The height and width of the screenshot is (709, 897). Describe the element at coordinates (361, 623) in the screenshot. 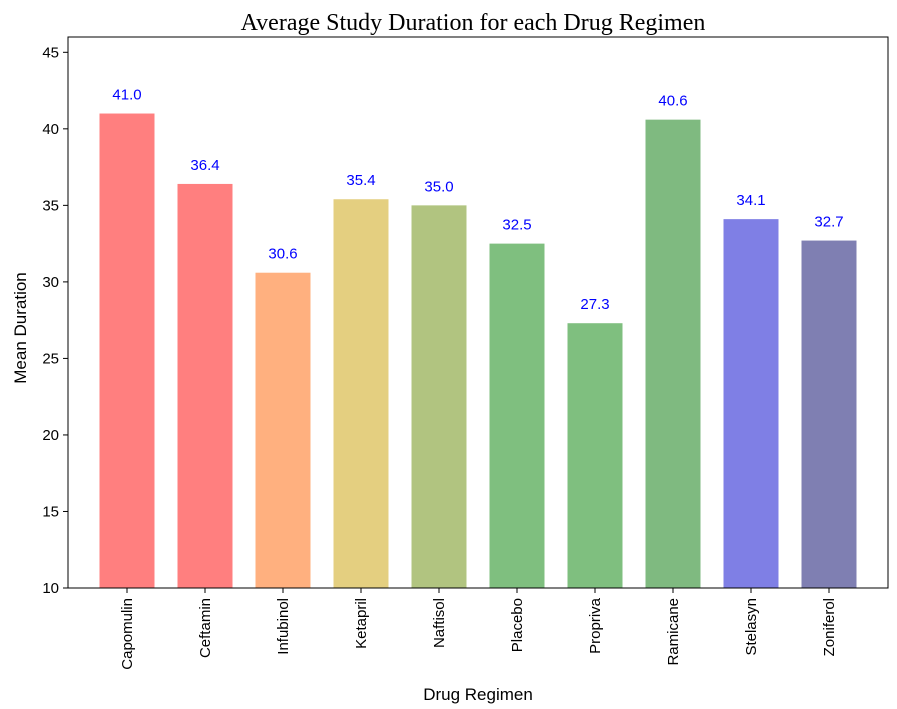

I see `x-tick-label: Ketapril` at that location.